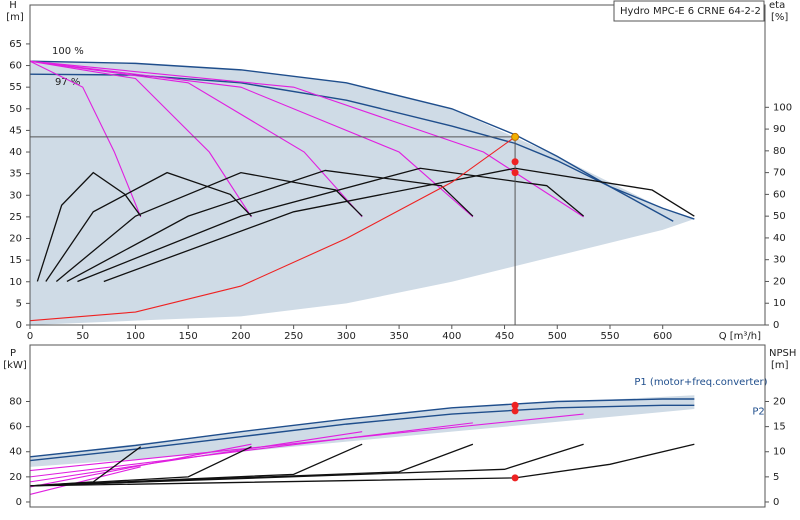 The width and height of the screenshot is (800, 520). Describe the element at coordinates (504, 336) in the screenshot. I see `x-tick-label: 450` at that location.